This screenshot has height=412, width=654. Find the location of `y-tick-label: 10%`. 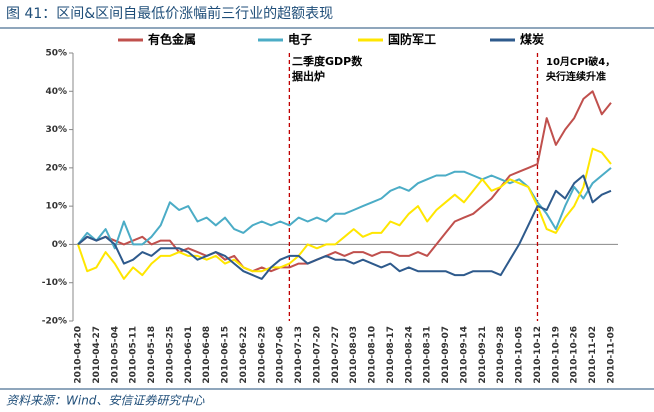

y-tick-label: 10% is located at coordinates (56, 207).